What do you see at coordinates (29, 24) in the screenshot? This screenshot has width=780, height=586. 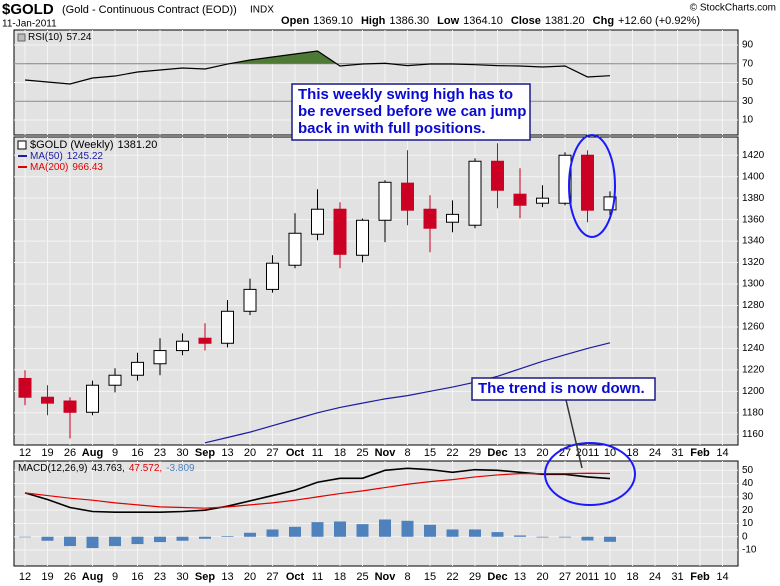 I see `date: 11-Jan-2011` at bounding box center [29, 24].